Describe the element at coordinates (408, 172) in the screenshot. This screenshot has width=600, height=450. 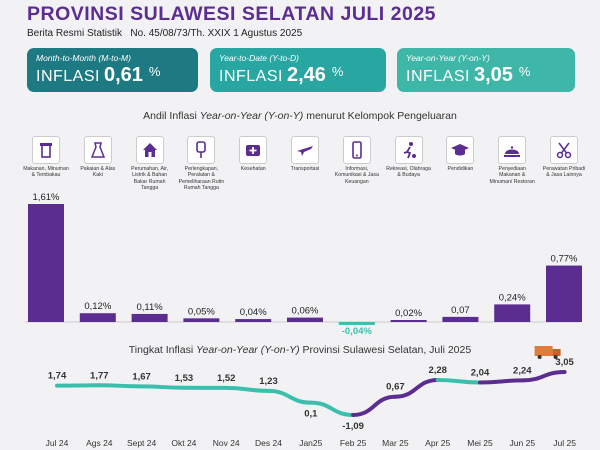
I see `category-label: Rekreasi, Olahraga & Budaya` at that location.